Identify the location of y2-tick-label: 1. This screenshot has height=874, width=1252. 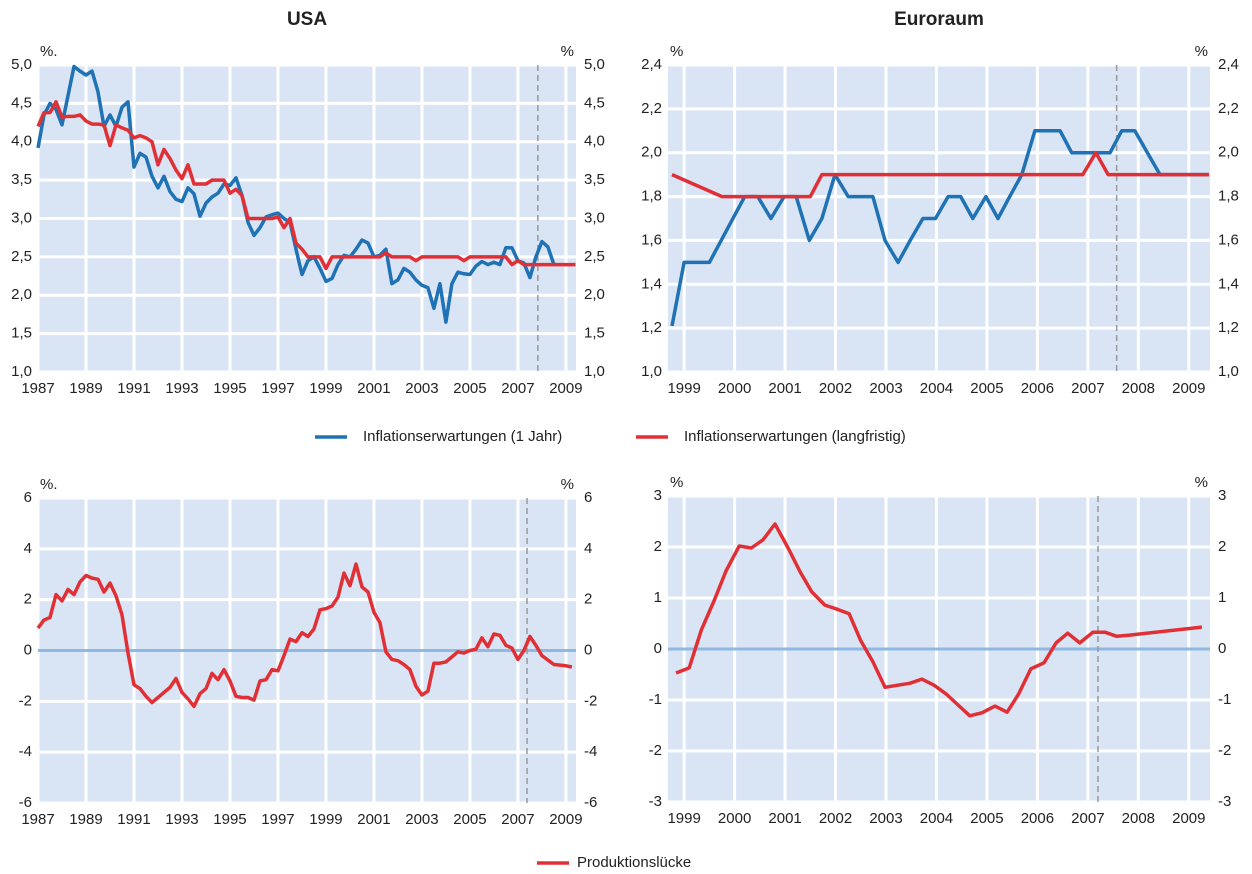
(1222, 597).